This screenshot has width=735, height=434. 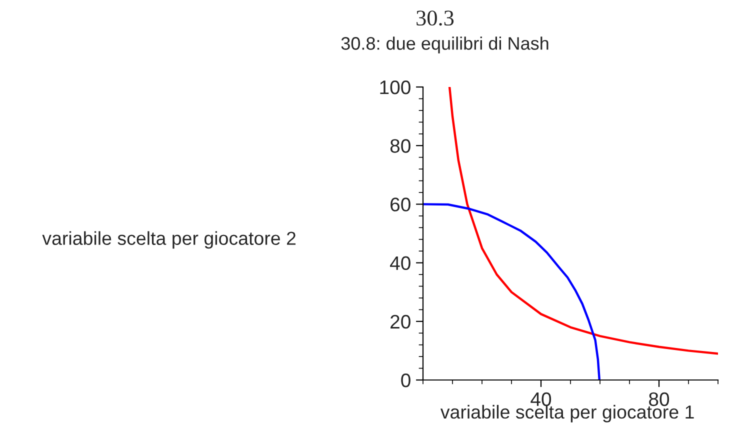 What do you see at coordinates (400, 321) in the screenshot?
I see `y-tick-label: 20` at bounding box center [400, 321].